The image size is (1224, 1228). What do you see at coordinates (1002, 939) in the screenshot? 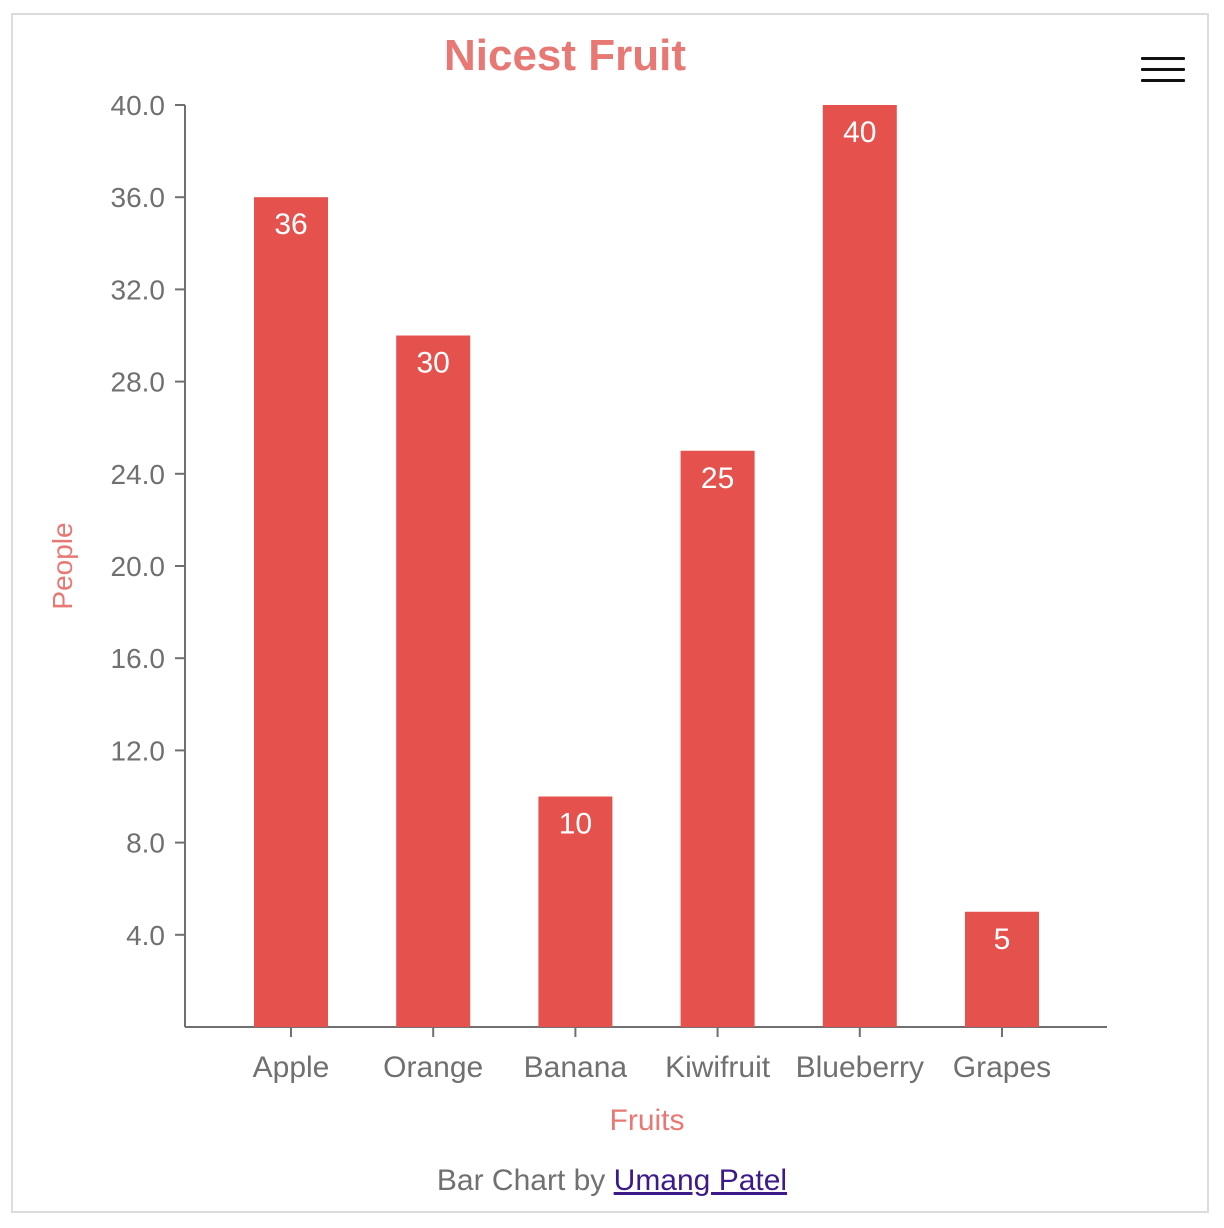
I see `data-label: 5` at bounding box center [1002, 939].